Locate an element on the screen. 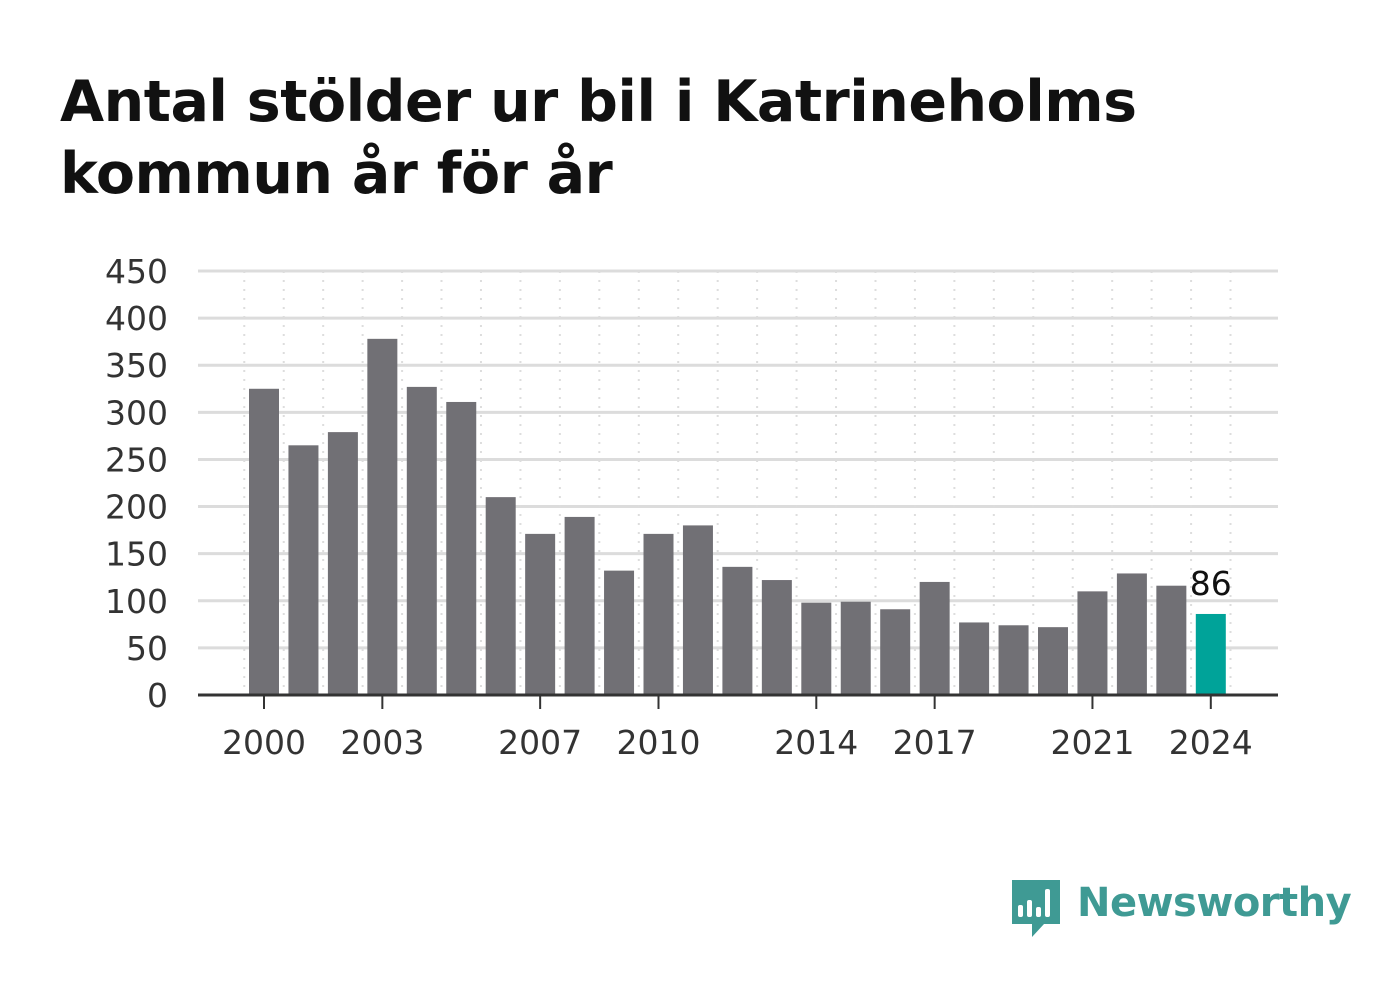 Image resolution: width=1382 pixels, height=999 pixels. y-tick-label: 300 is located at coordinates (136, 412).